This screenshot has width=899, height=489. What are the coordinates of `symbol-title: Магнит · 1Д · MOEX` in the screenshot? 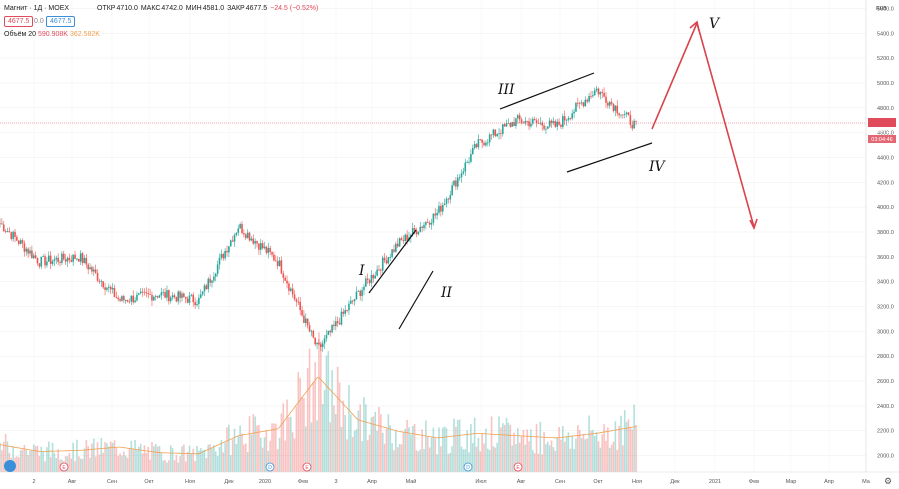 It's located at (37, 8).